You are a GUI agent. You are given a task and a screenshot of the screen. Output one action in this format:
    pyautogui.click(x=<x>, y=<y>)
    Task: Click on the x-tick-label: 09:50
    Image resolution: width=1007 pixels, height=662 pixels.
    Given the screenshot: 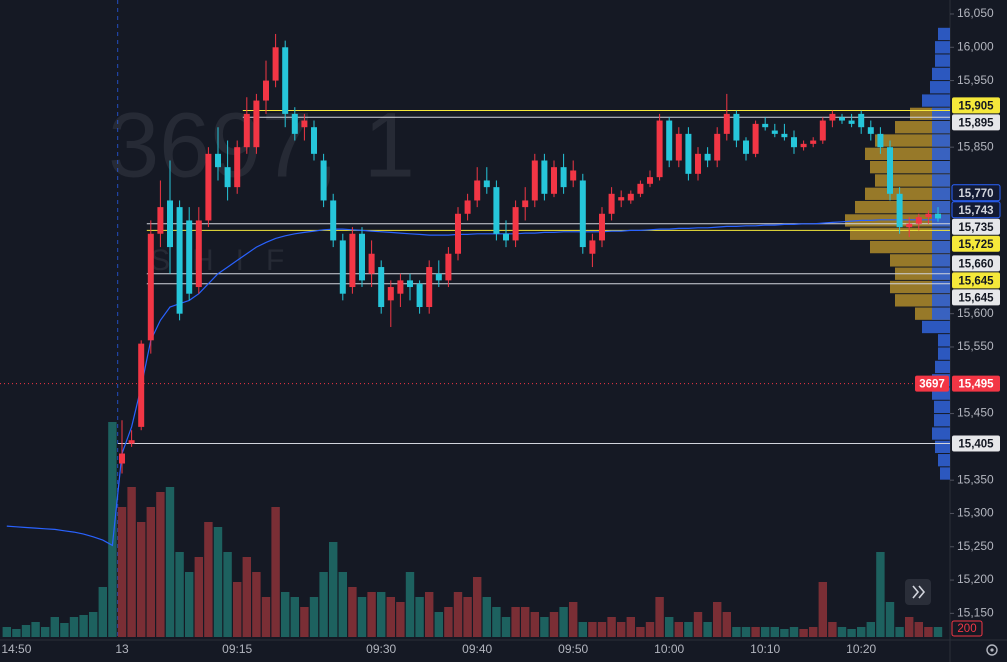 What is the action you would take?
    pyautogui.click(x=573, y=649)
    